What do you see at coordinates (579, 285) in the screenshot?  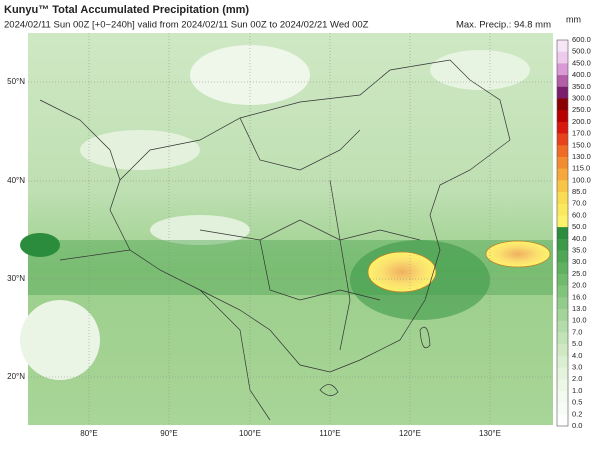 I see `colorbar-label: 20.0` at bounding box center [579, 285].